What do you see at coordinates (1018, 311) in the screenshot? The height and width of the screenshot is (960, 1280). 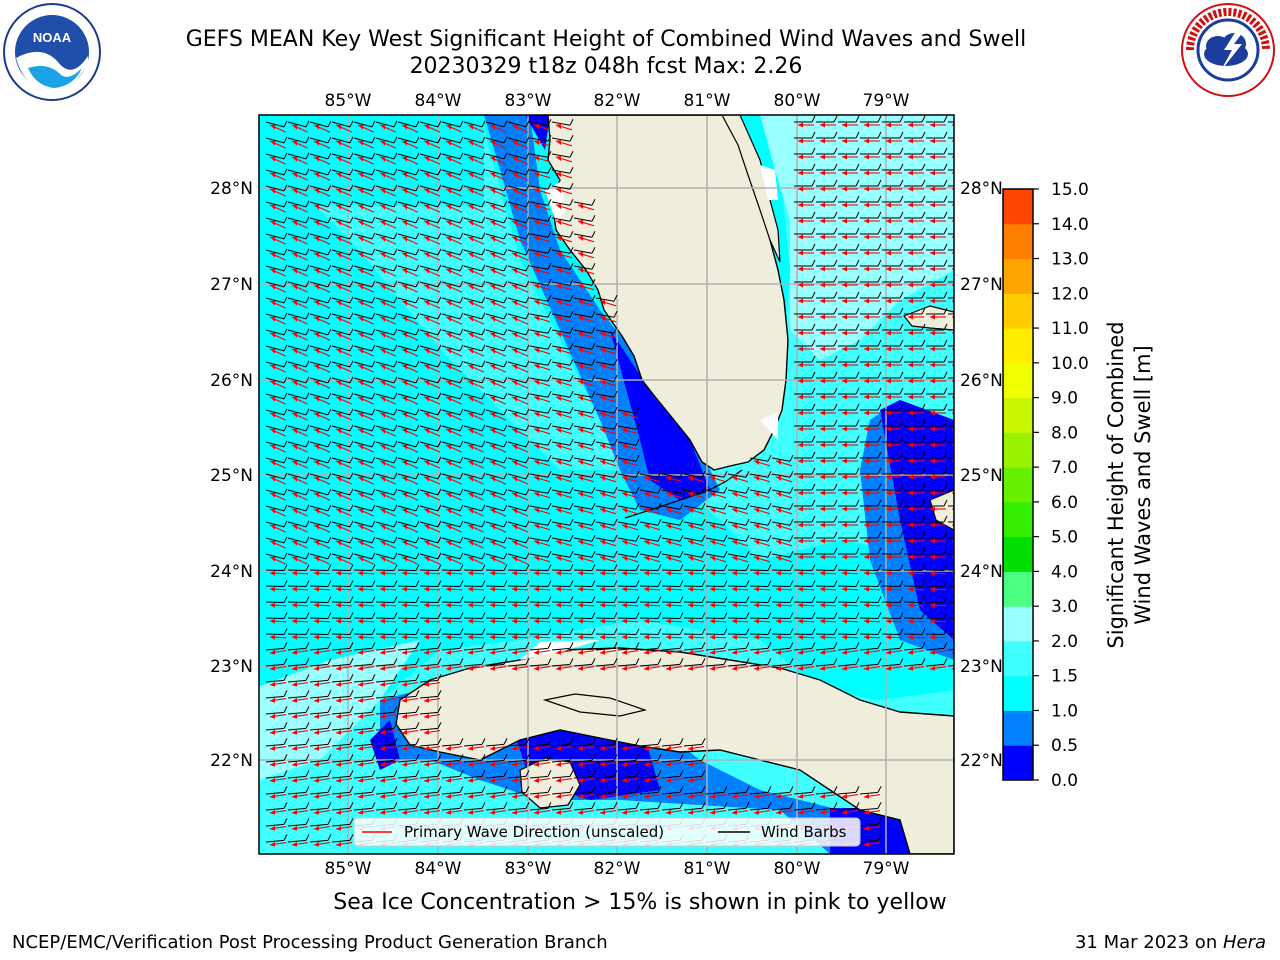 I see `colorbar-segment` at bounding box center [1018, 311].